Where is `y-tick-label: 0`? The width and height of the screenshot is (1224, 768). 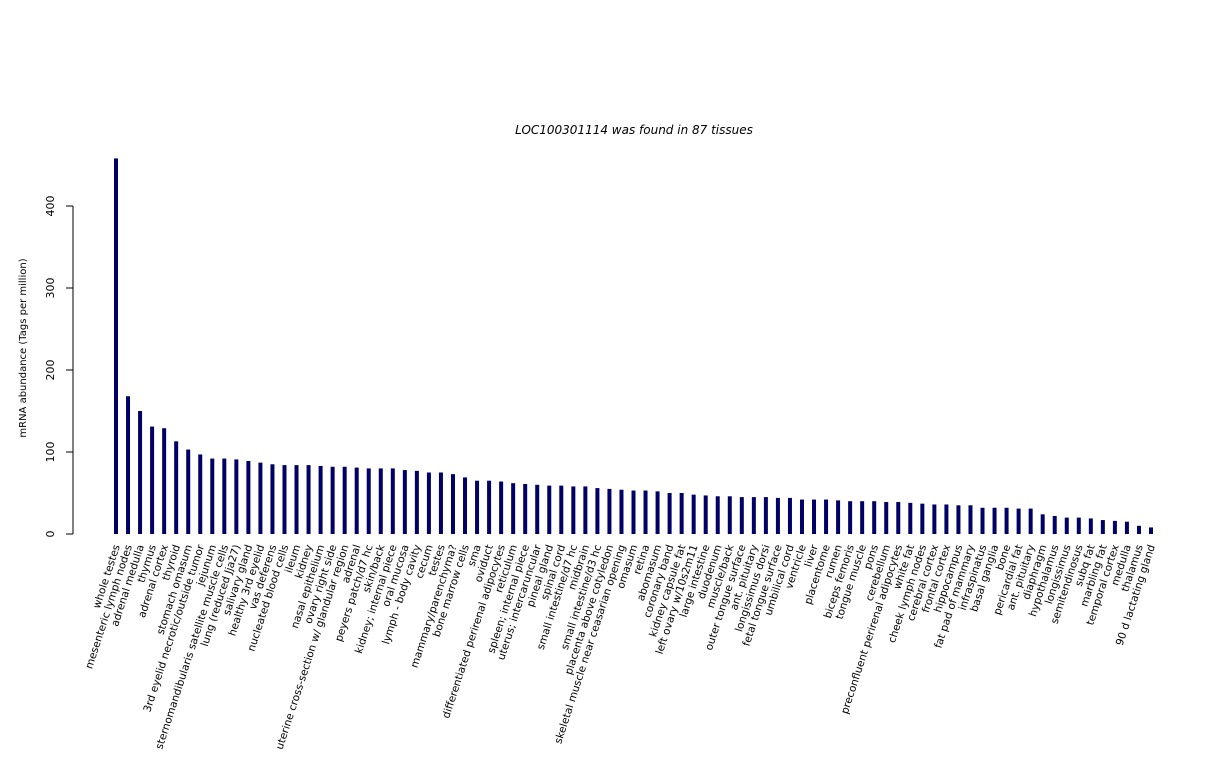
y-tick-label: 0 is located at coordinates (50, 534).